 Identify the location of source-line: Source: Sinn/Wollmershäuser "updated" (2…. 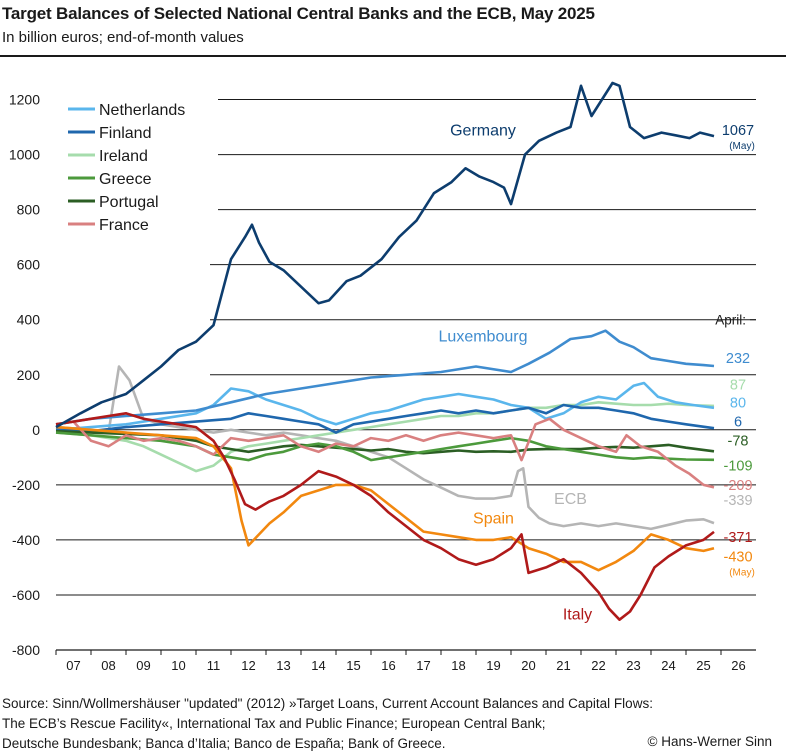
(327, 703).